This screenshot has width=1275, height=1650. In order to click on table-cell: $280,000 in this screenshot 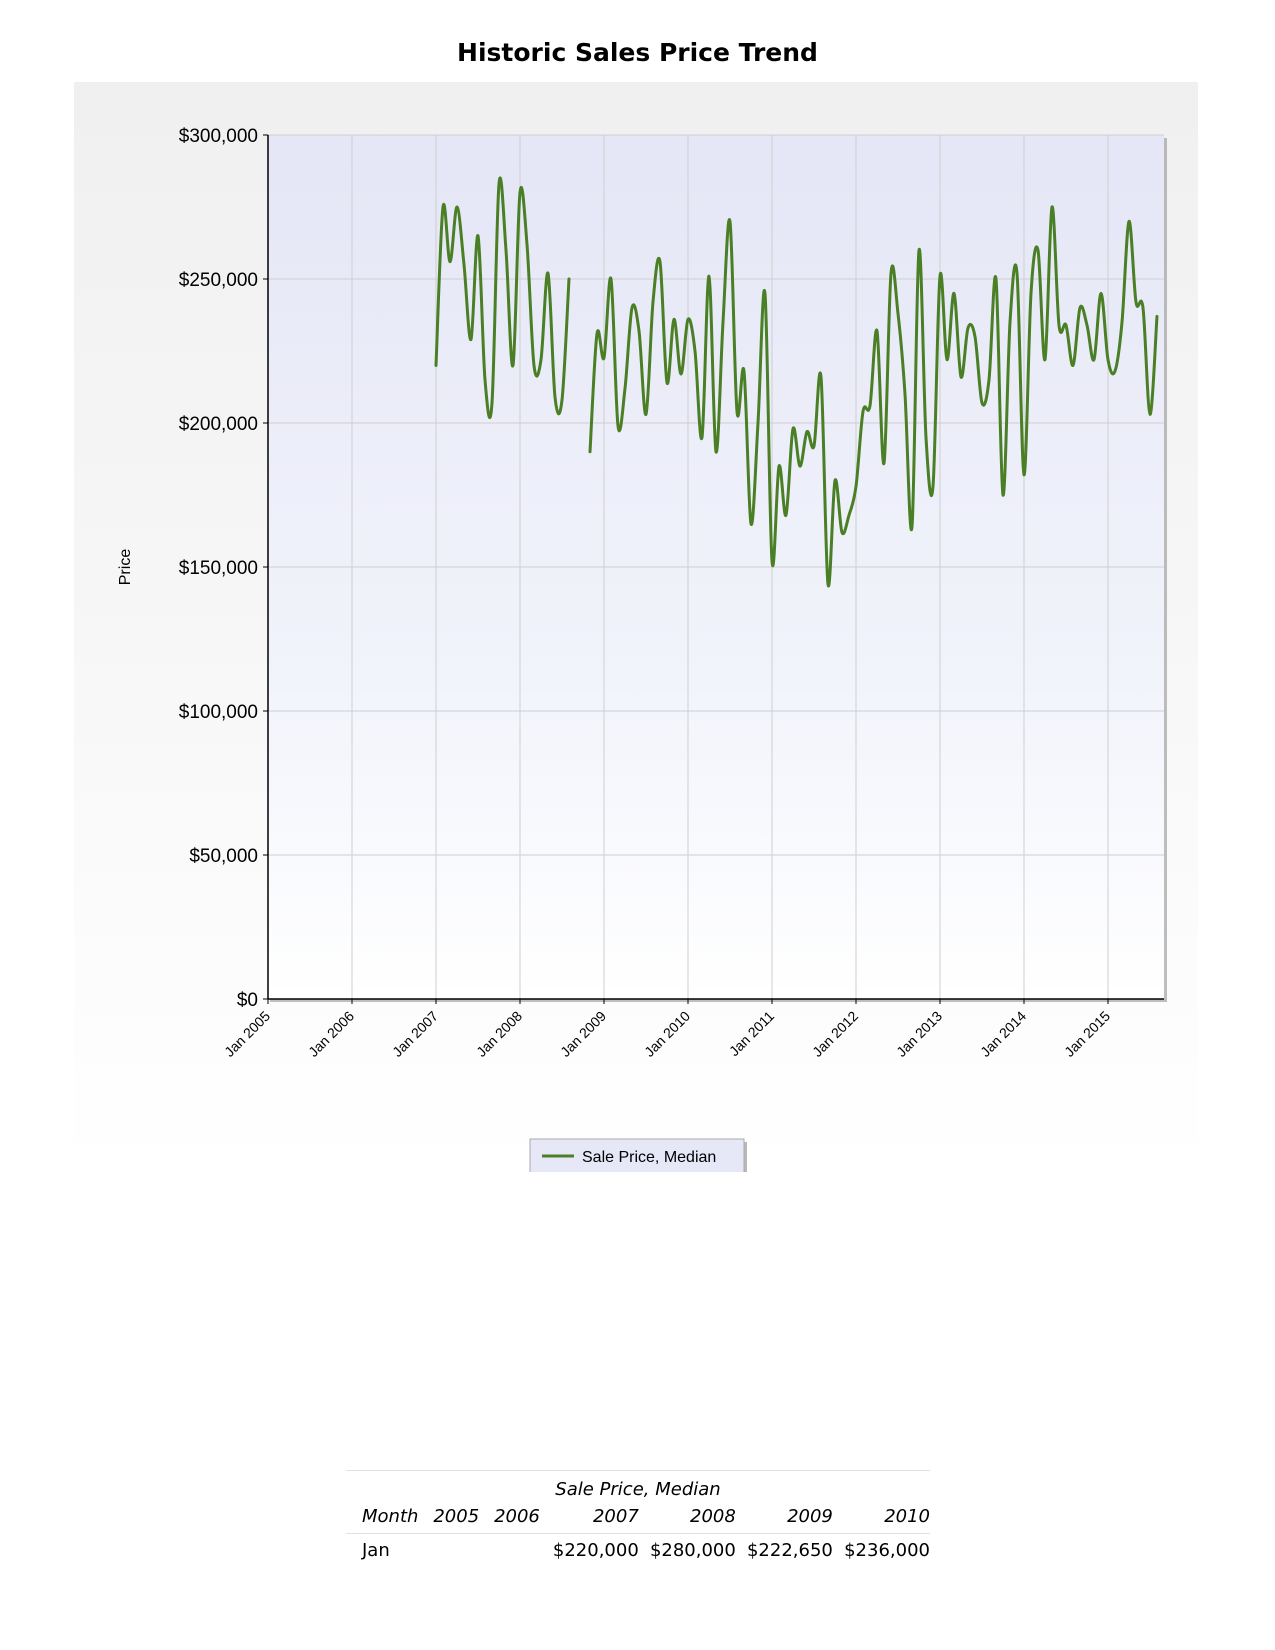, I will do `click(692, 1550)`.